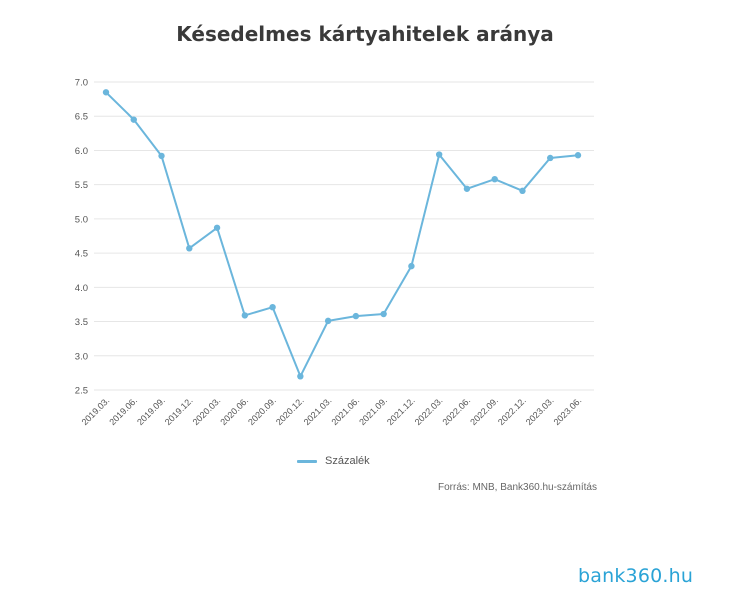  Describe the element at coordinates (568, 411) in the screenshot. I see `x-tick-label: 2023.06.` at that location.